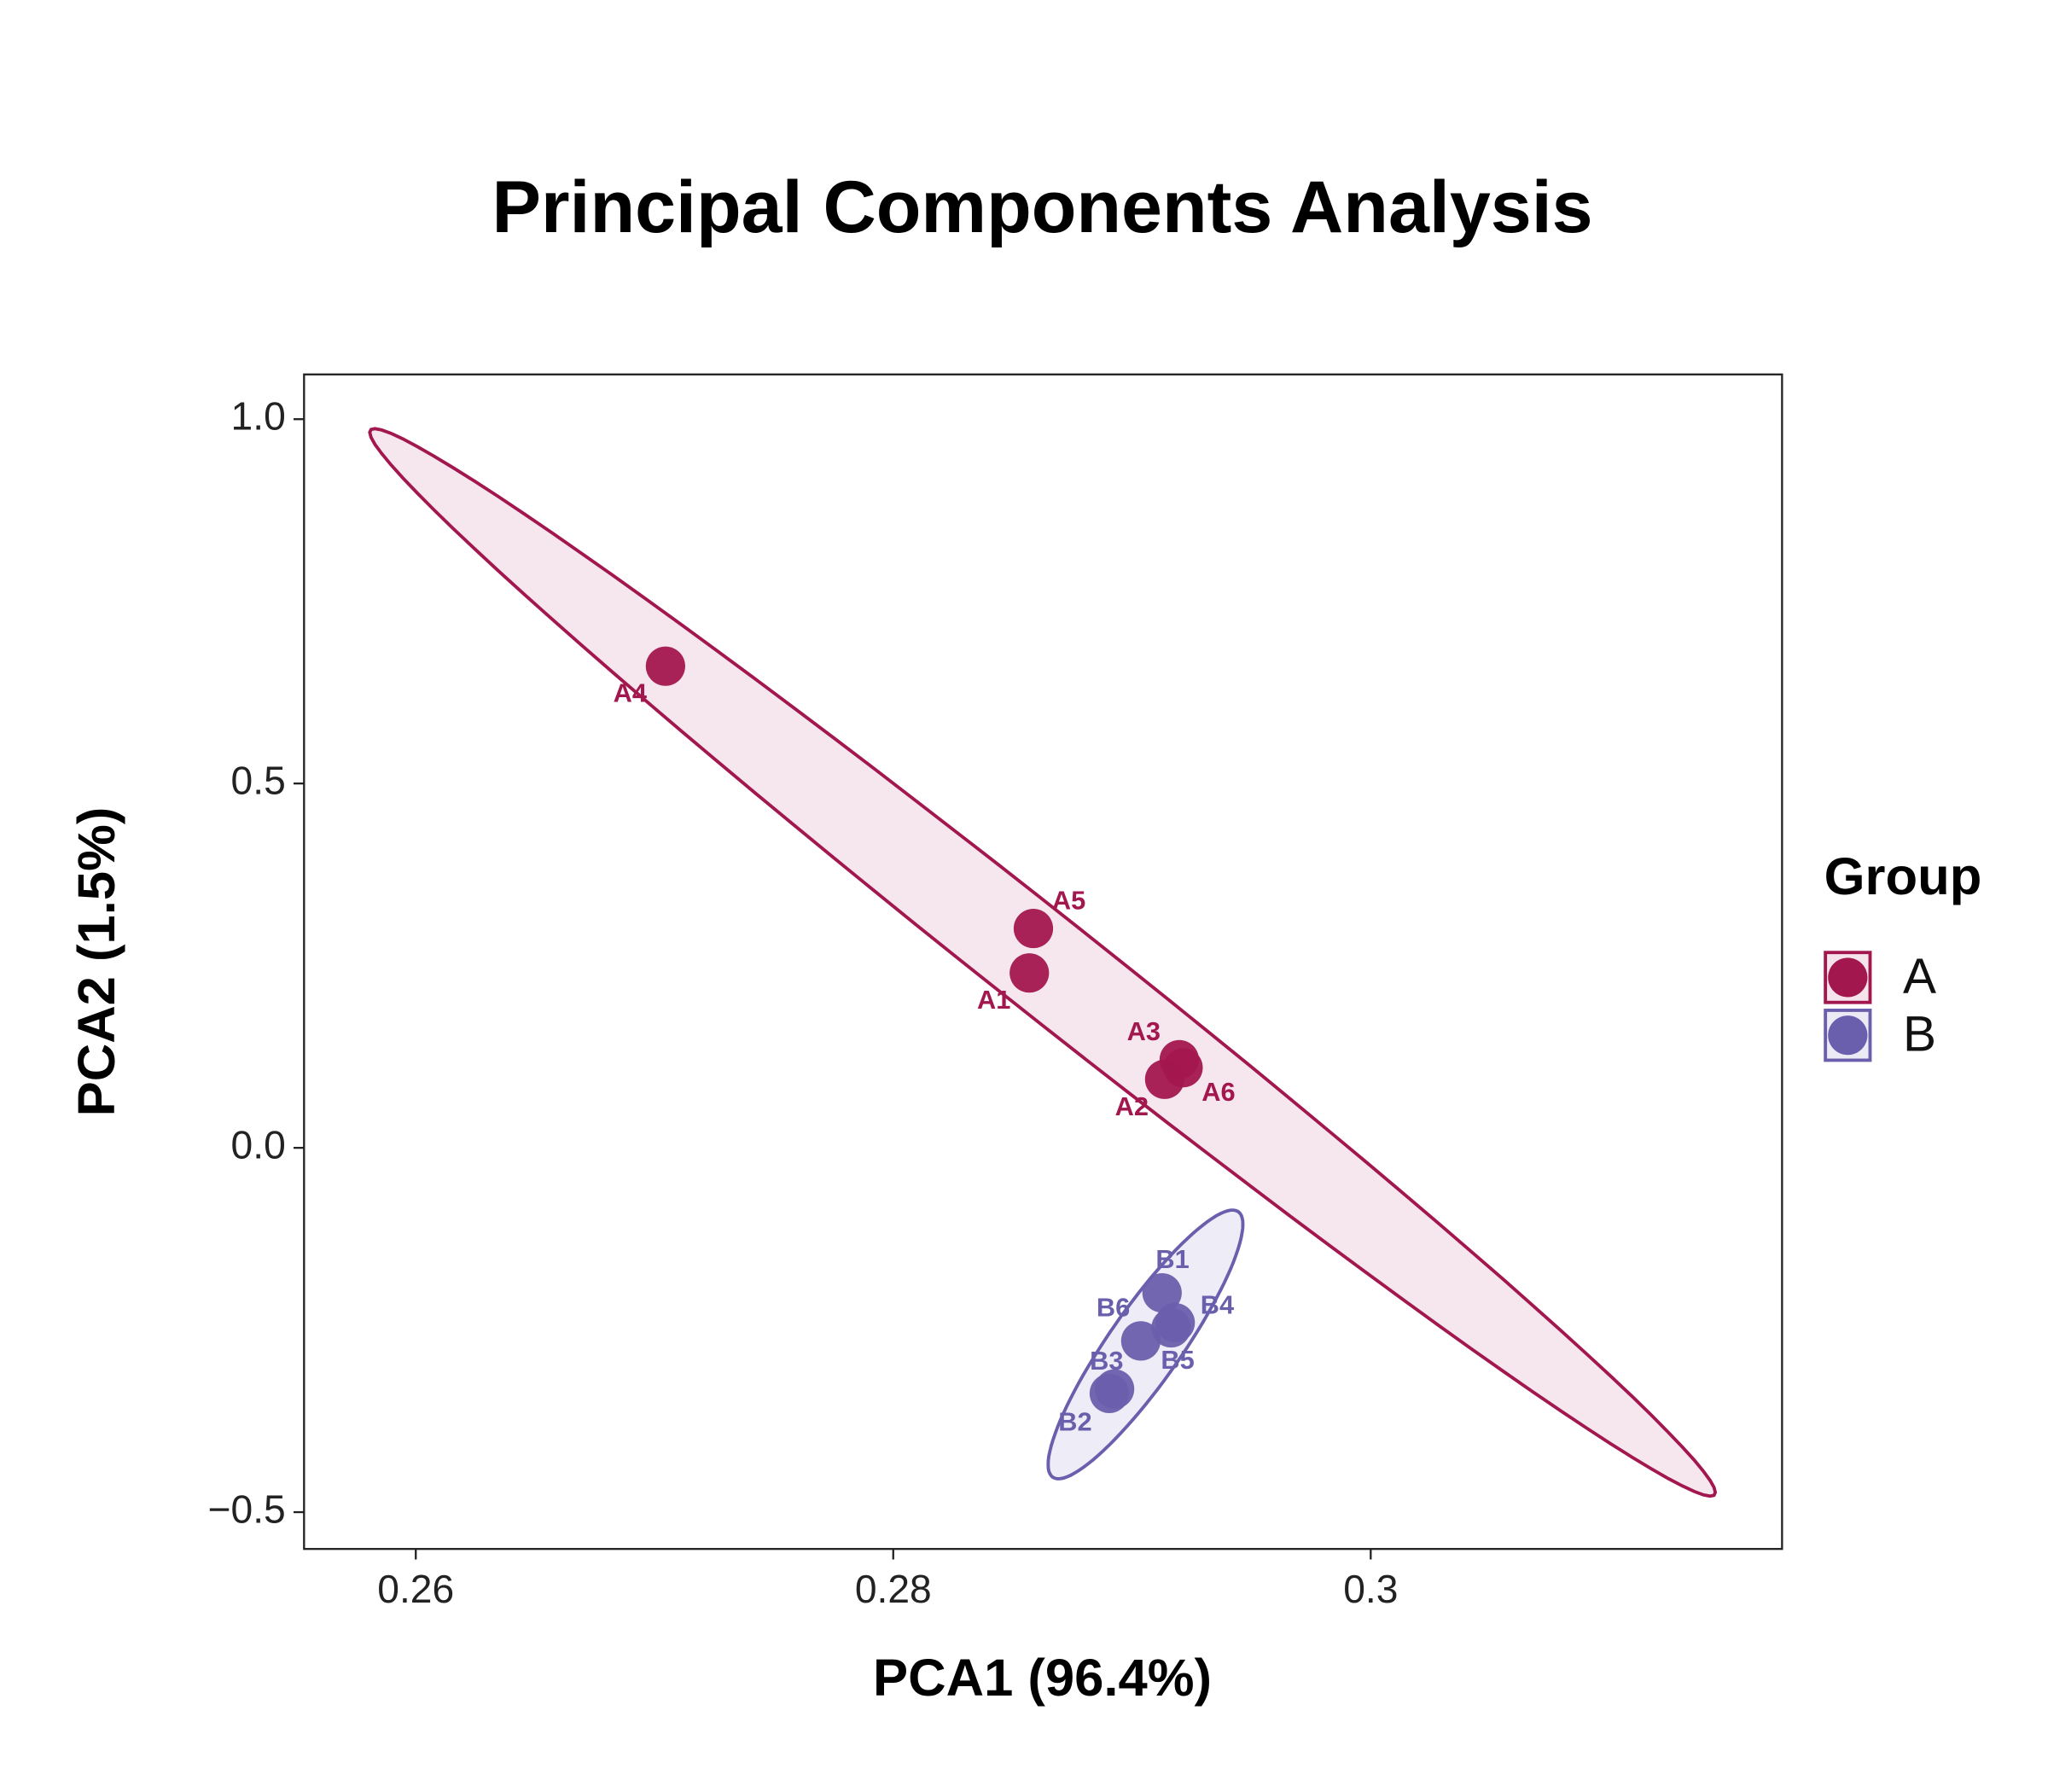 Image resolution: width=2048 pixels, height=1792 pixels. I want to click on point-label: B4, so click(1217, 1305).